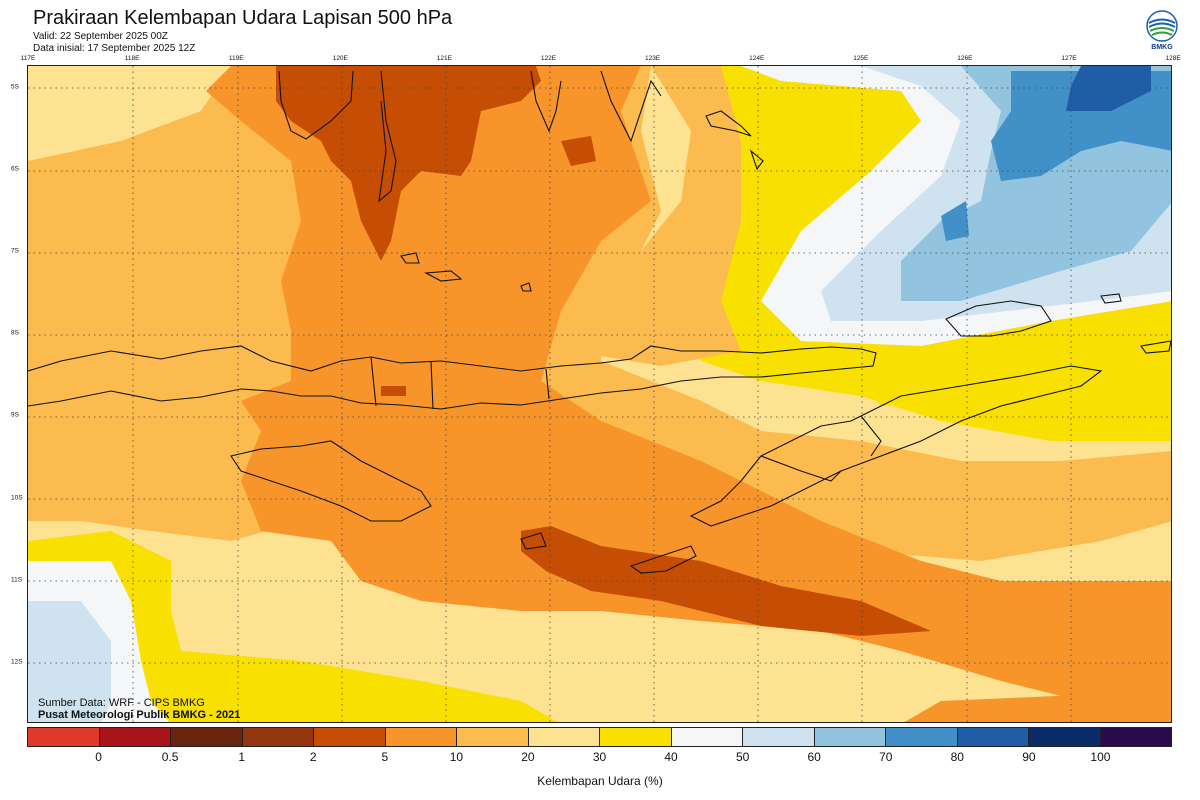 The height and width of the screenshot is (800, 1200). I want to click on bmkg-logo: BMKG, so click(1162, 33).